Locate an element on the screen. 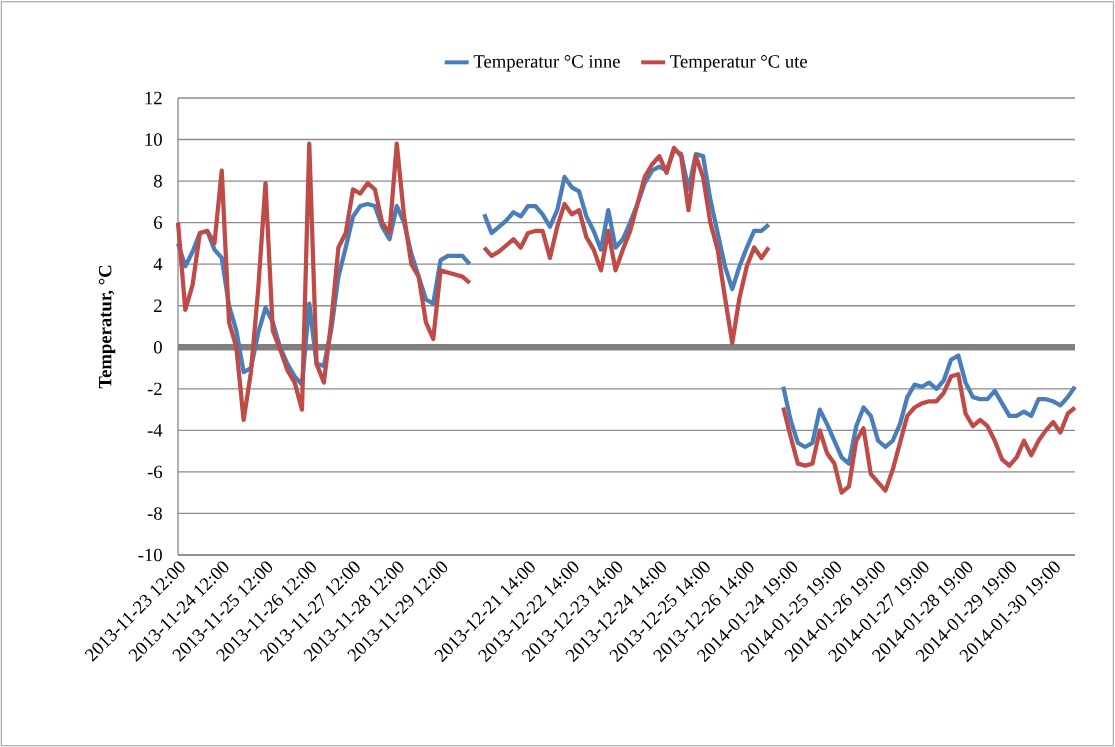 The height and width of the screenshot is (747, 1115). y-tick-label: 4 is located at coordinates (158, 264).